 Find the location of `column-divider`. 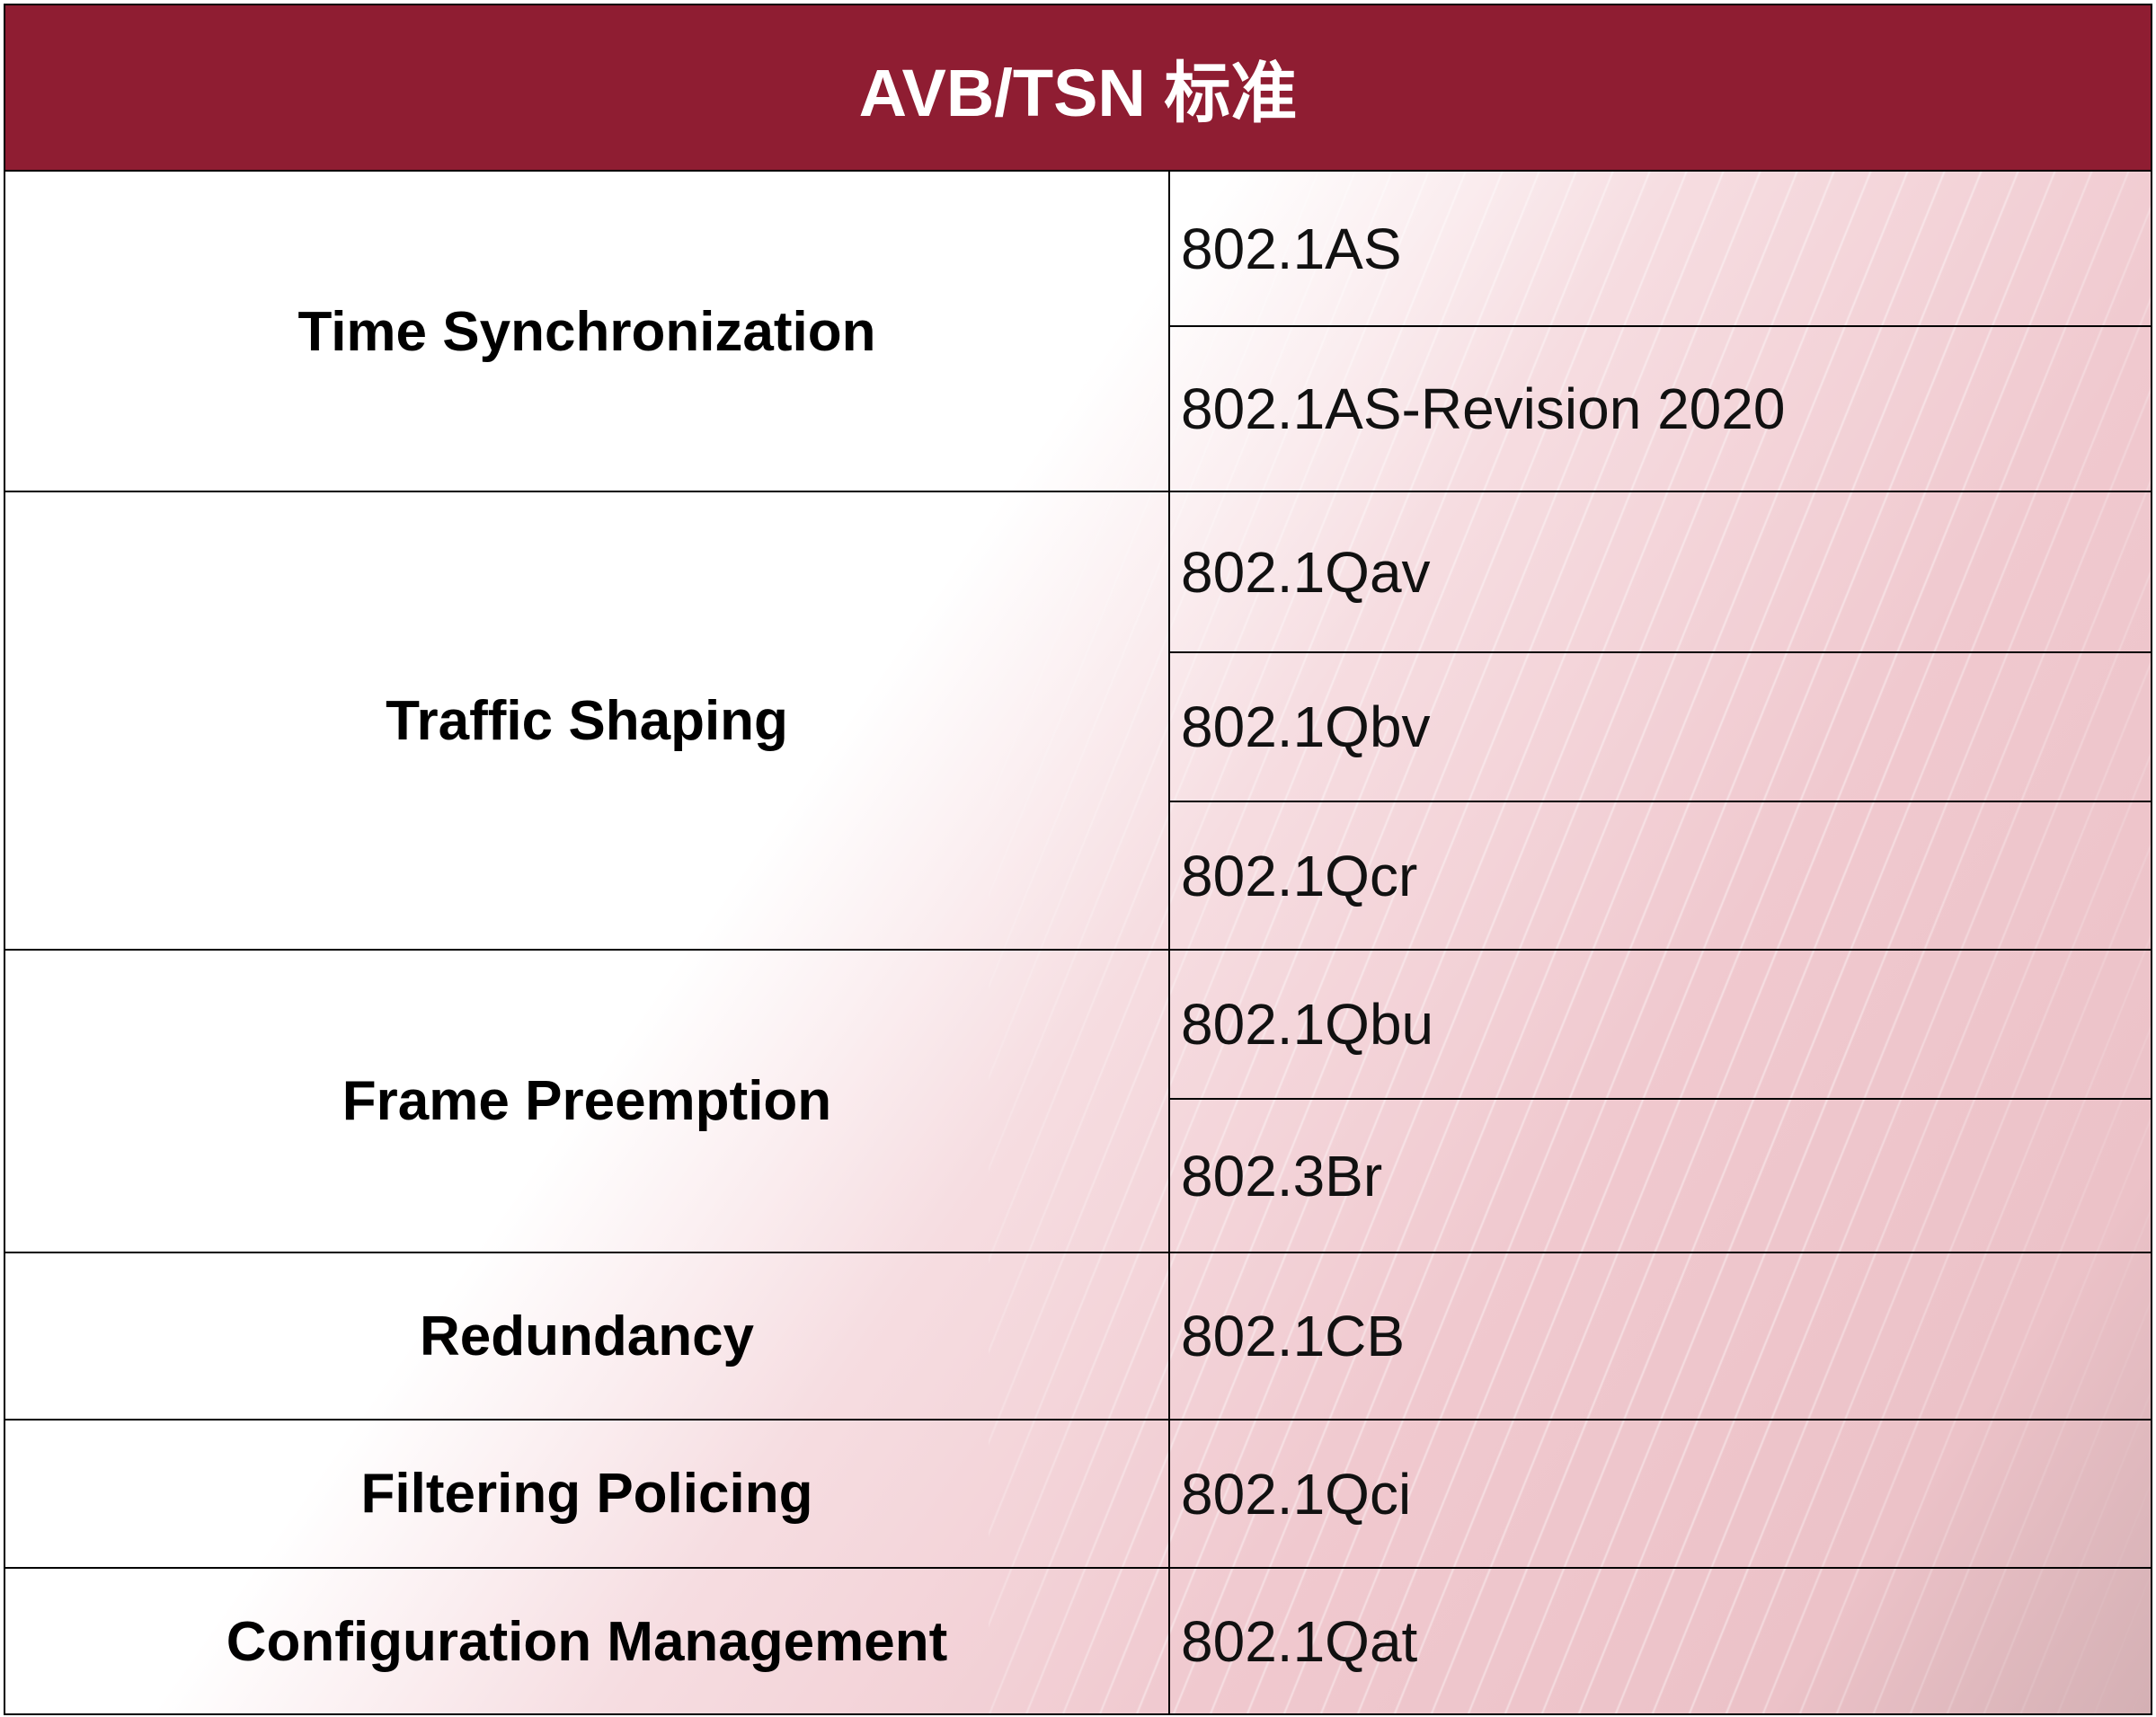

column-divider is located at coordinates (1169, 943).